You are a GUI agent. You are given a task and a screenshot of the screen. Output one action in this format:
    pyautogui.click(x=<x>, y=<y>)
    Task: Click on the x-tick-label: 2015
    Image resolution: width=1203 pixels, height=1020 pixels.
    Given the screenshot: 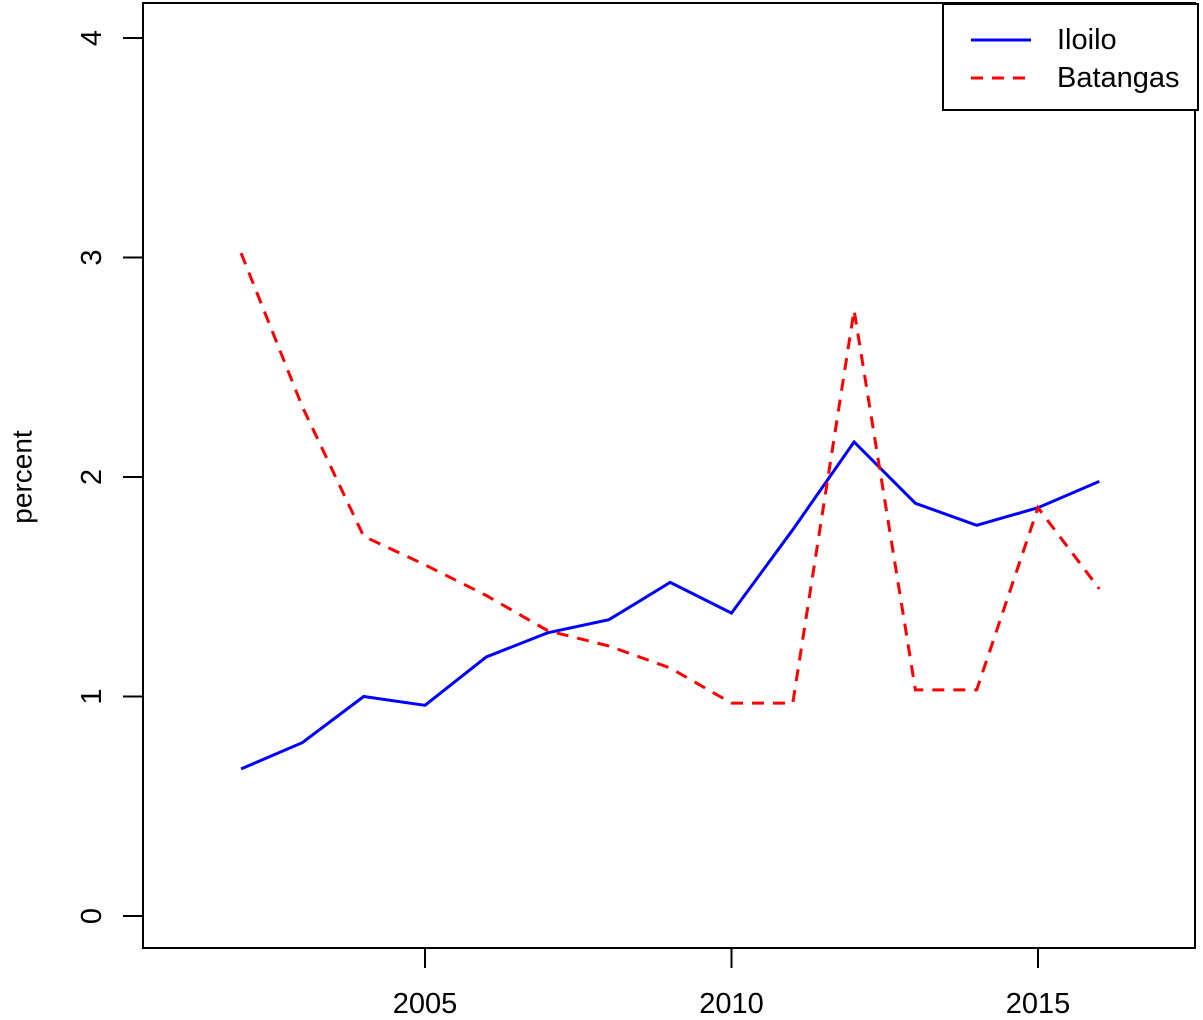 What is the action you would take?
    pyautogui.click(x=1038, y=1004)
    